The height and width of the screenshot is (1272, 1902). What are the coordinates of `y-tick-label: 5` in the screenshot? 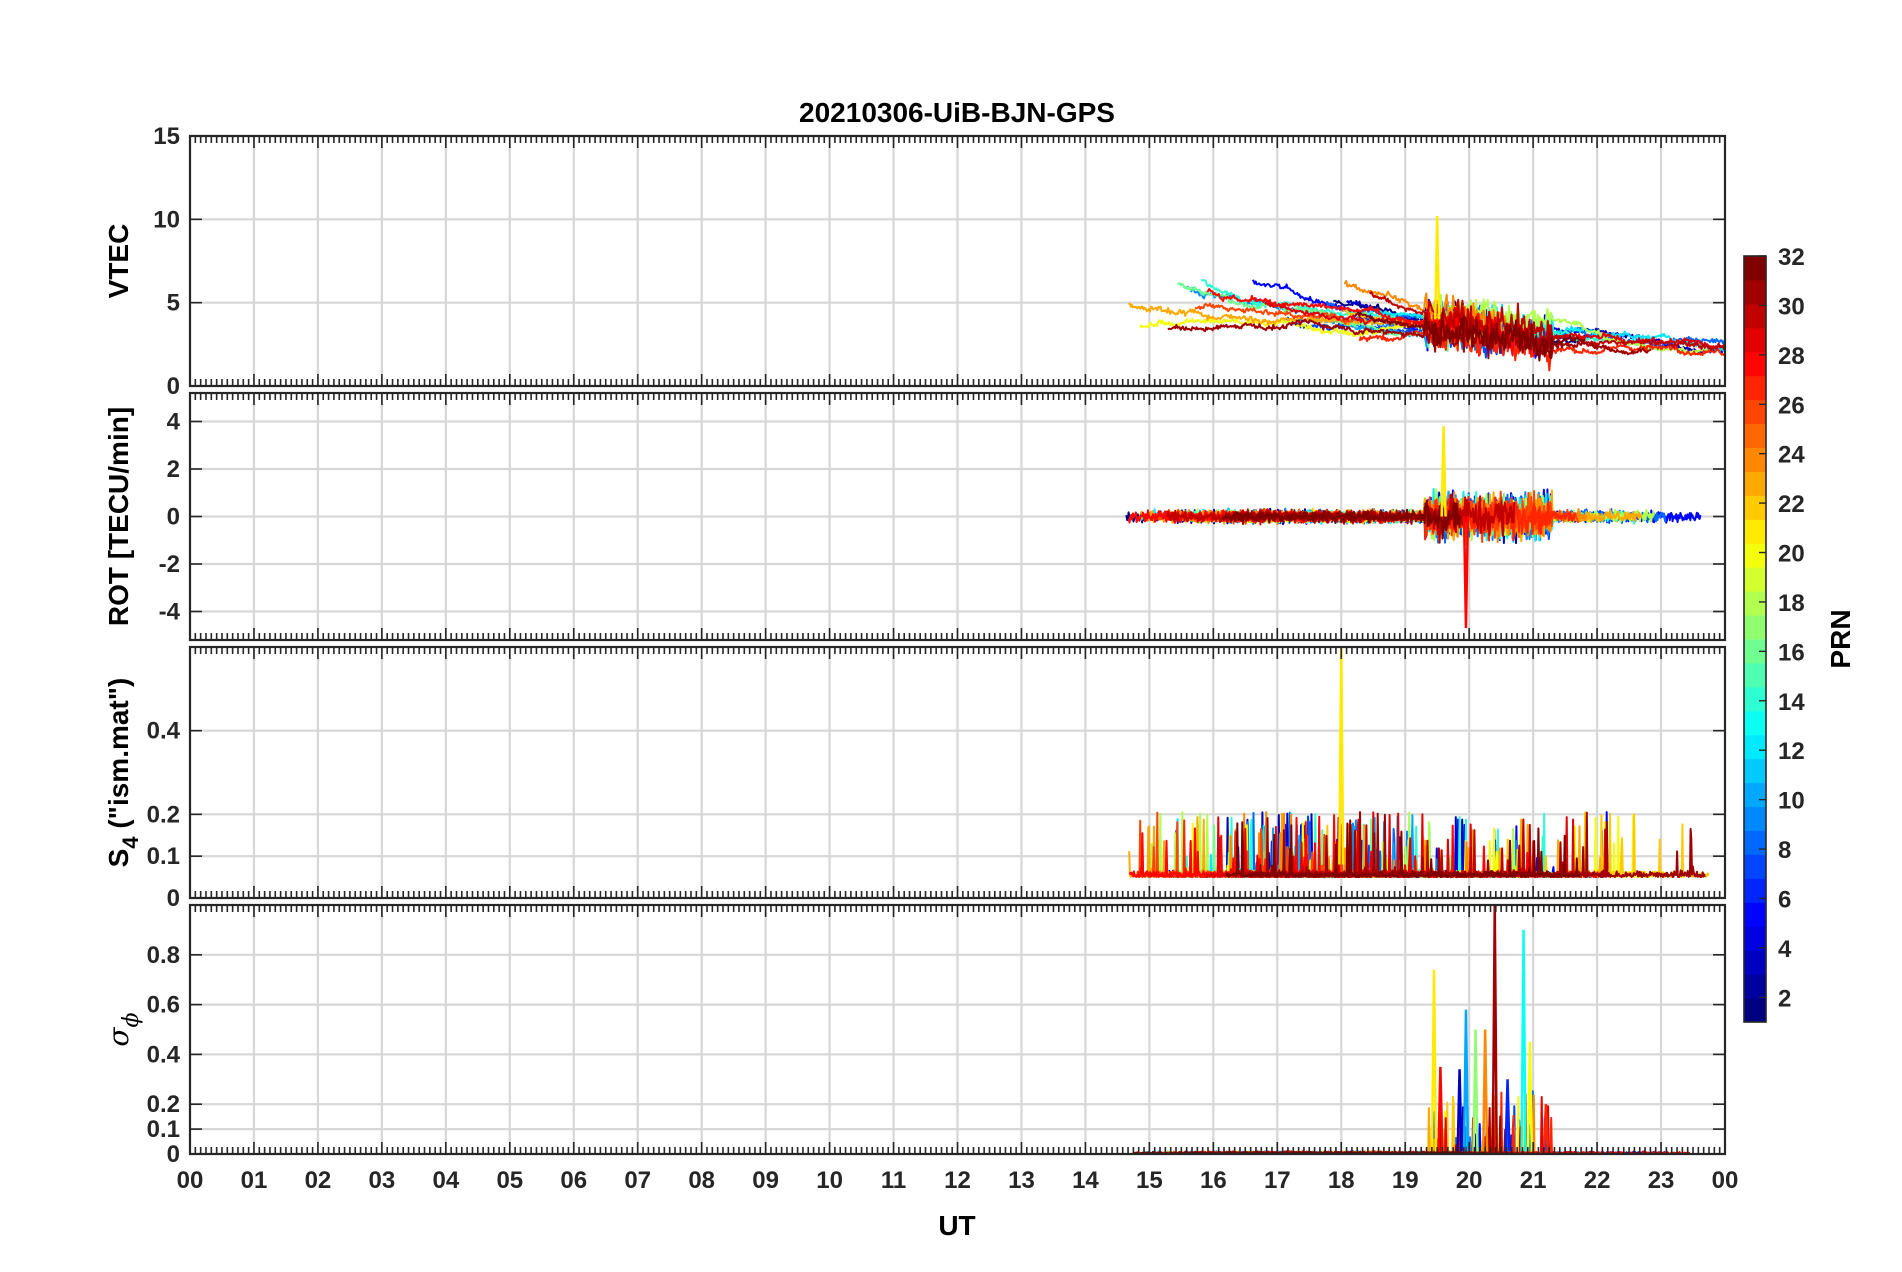 It's located at (173, 303).